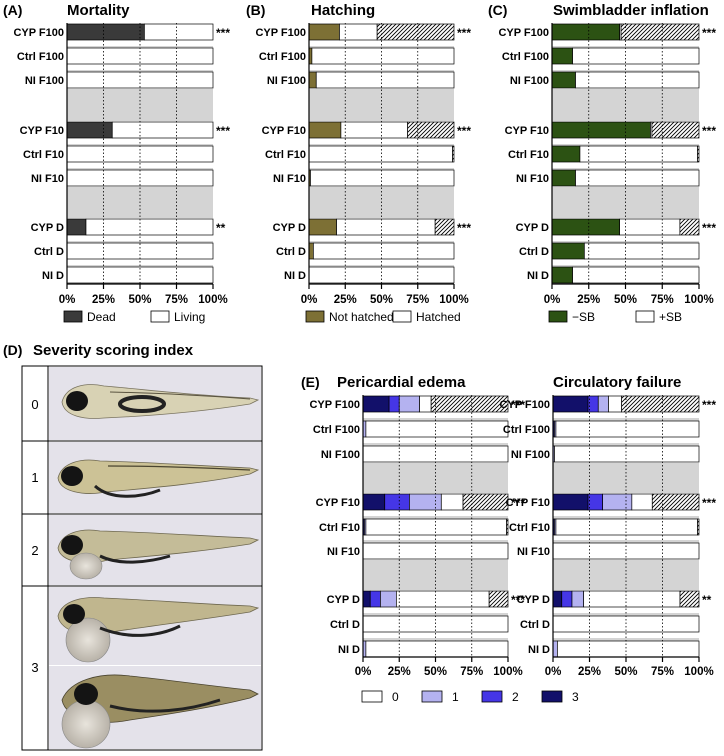 This screenshot has width=724, height=756. Describe the element at coordinates (221, 228) in the screenshot. I see `significance-label: **` at that location.